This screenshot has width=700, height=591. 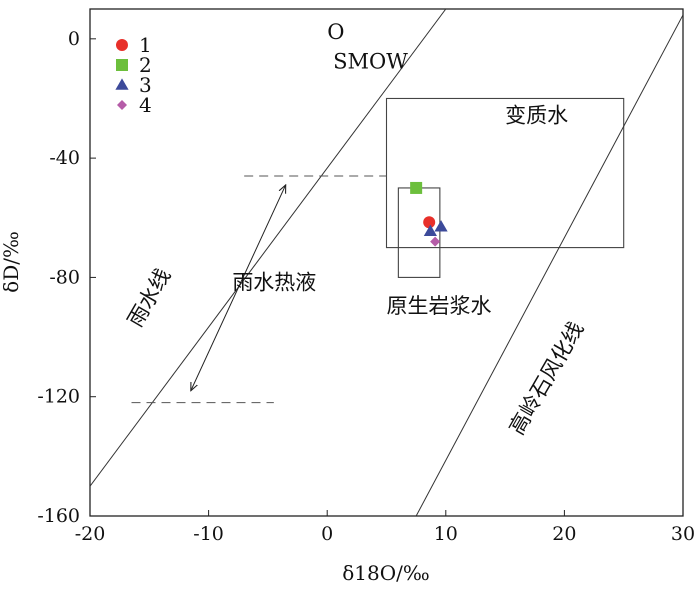 What do you see at coordinates (145, 45) in the screenshot?
I see `legend-label-1: 1` at bounding box center [145, 45].